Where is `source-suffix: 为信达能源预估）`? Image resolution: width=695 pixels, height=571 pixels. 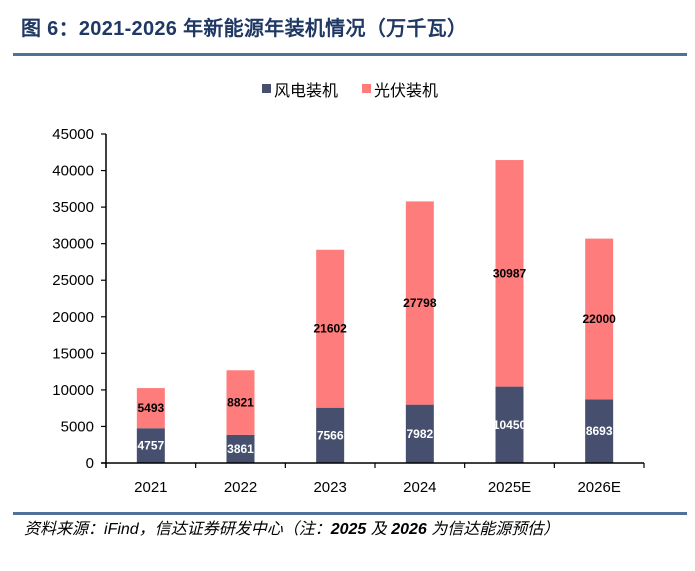
source-suffix: 为信达能源预估） is located at coordinates (493, 529).